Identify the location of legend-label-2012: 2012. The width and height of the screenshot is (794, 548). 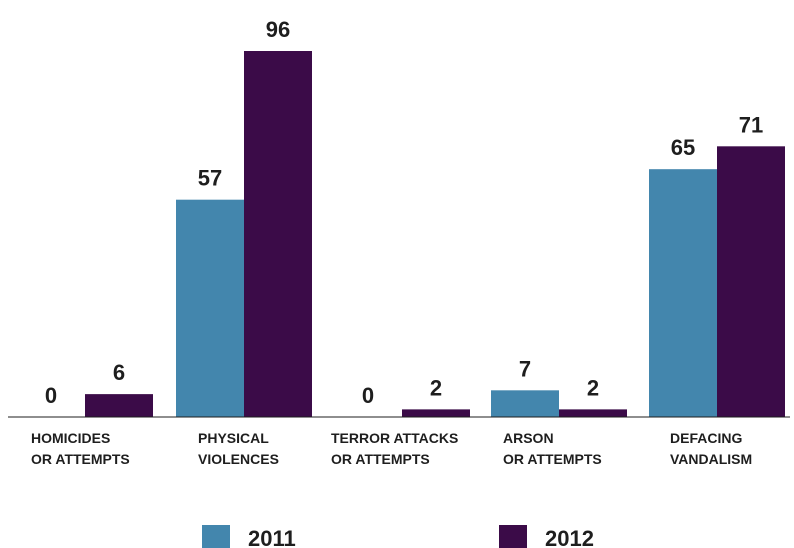
(569, 537).